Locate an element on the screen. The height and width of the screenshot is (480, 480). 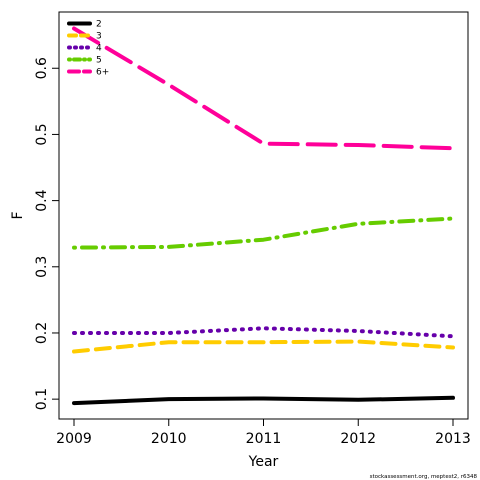
y-tick-label: 0.5 is located at coordinates (42, 134).